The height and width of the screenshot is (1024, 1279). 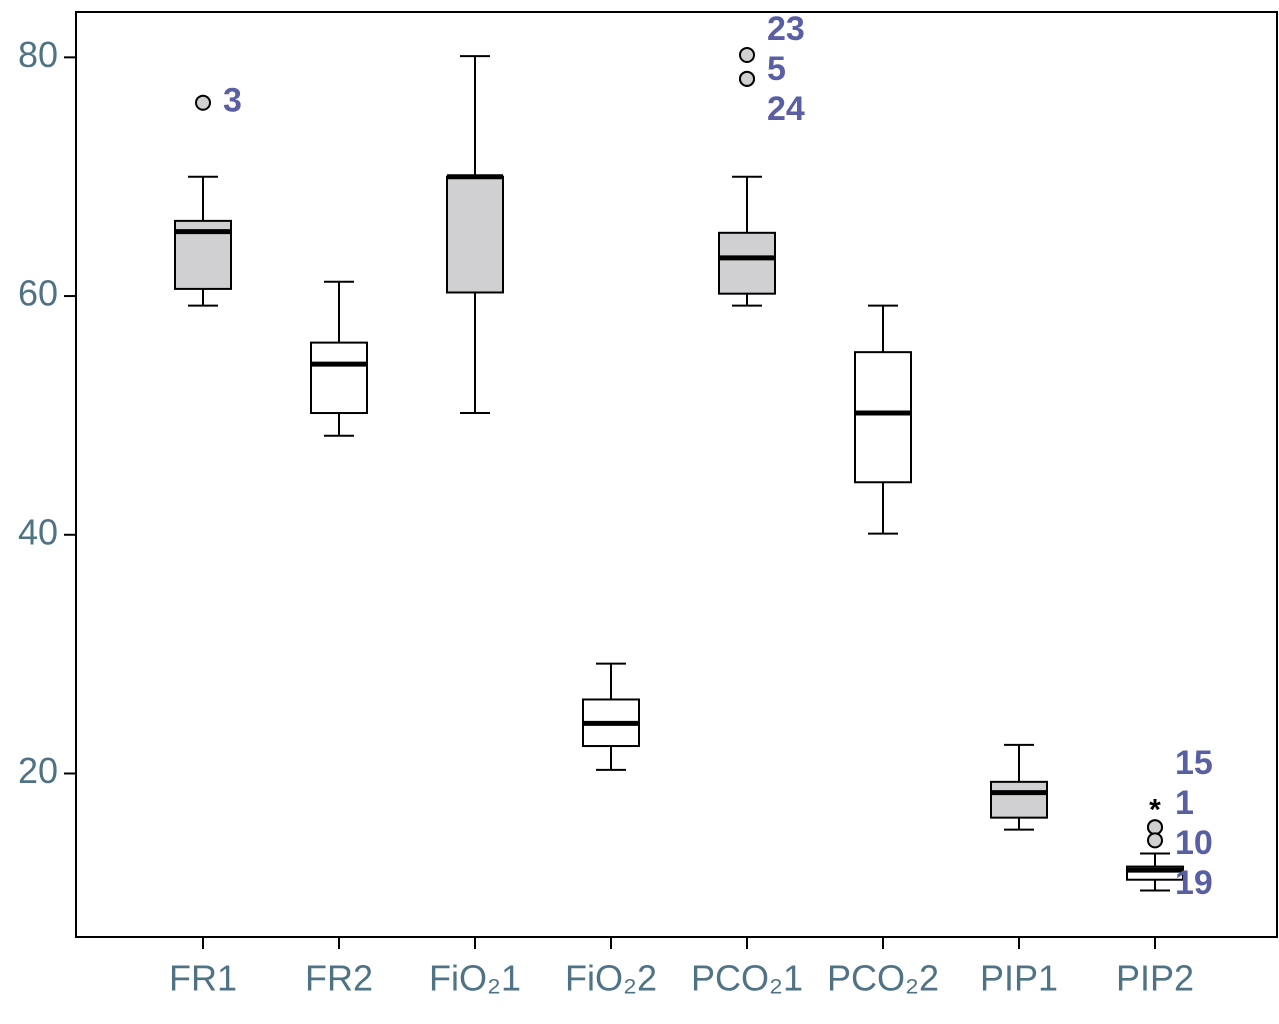 I want to click on outlier-label: 1, so click(x=1184, y=803).